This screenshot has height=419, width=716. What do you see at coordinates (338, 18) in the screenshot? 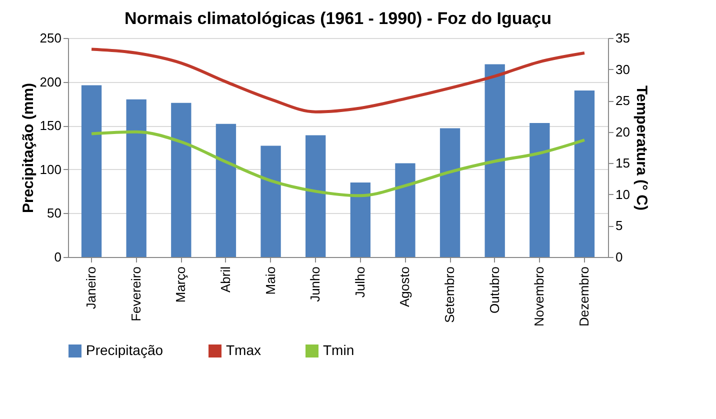
I see `chart-title: Normais climatológicas (1961 - 1990) - Foz do Iguaçu` at bounding box center [338, 18].